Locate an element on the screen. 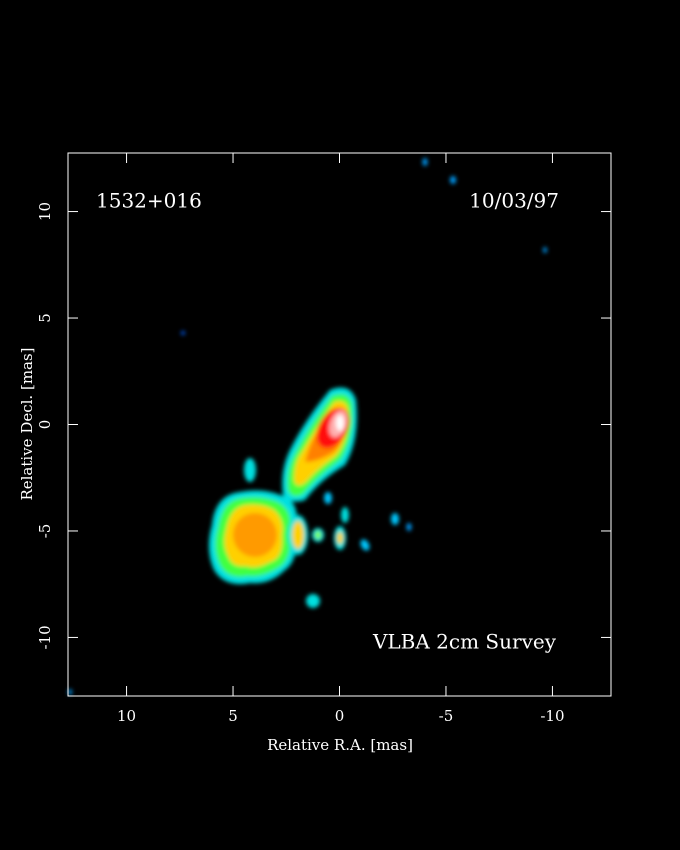 The image size is (680, 850). y-tick-label: -5 is located at coordinates (45, 531).